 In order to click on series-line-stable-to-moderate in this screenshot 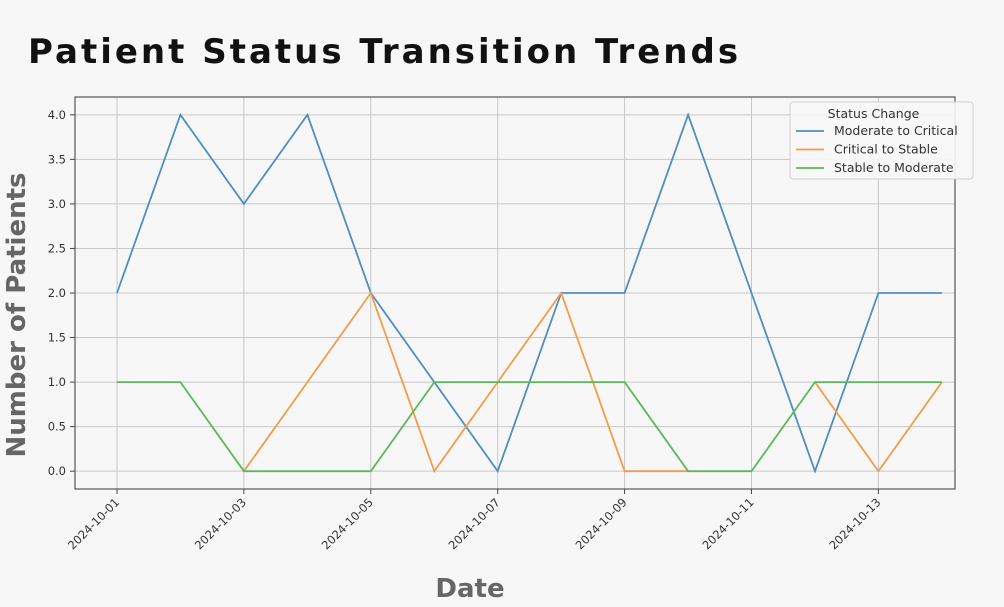, I will do `click(529, 427)`.